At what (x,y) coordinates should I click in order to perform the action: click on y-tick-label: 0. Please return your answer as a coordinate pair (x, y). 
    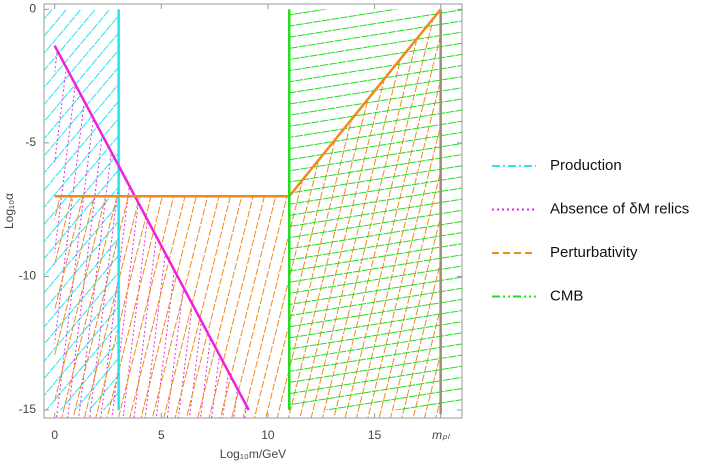
    Looking at the image, I should click on (32, 9).